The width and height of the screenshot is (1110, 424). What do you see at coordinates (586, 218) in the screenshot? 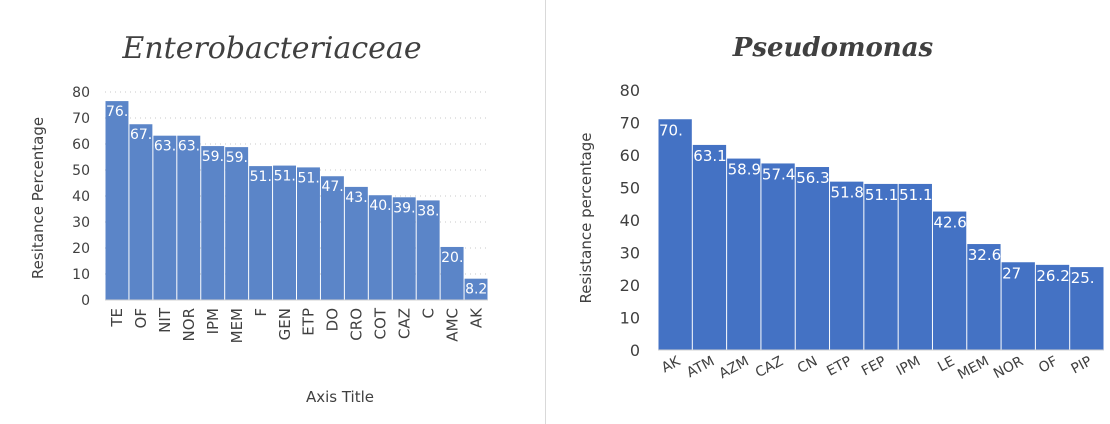
I see `y-axis-title: Resistance percentage` at bounding box center [586, 218].